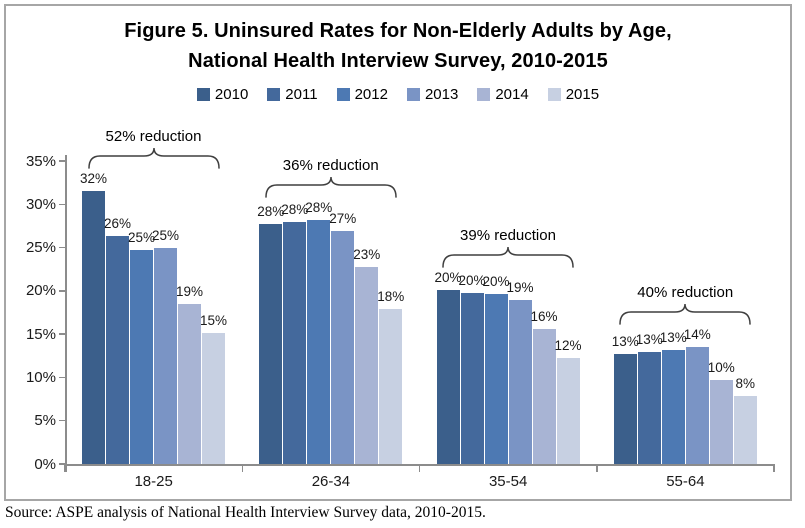  I want to click on y-tick-label: 15%, so click(40, 334).